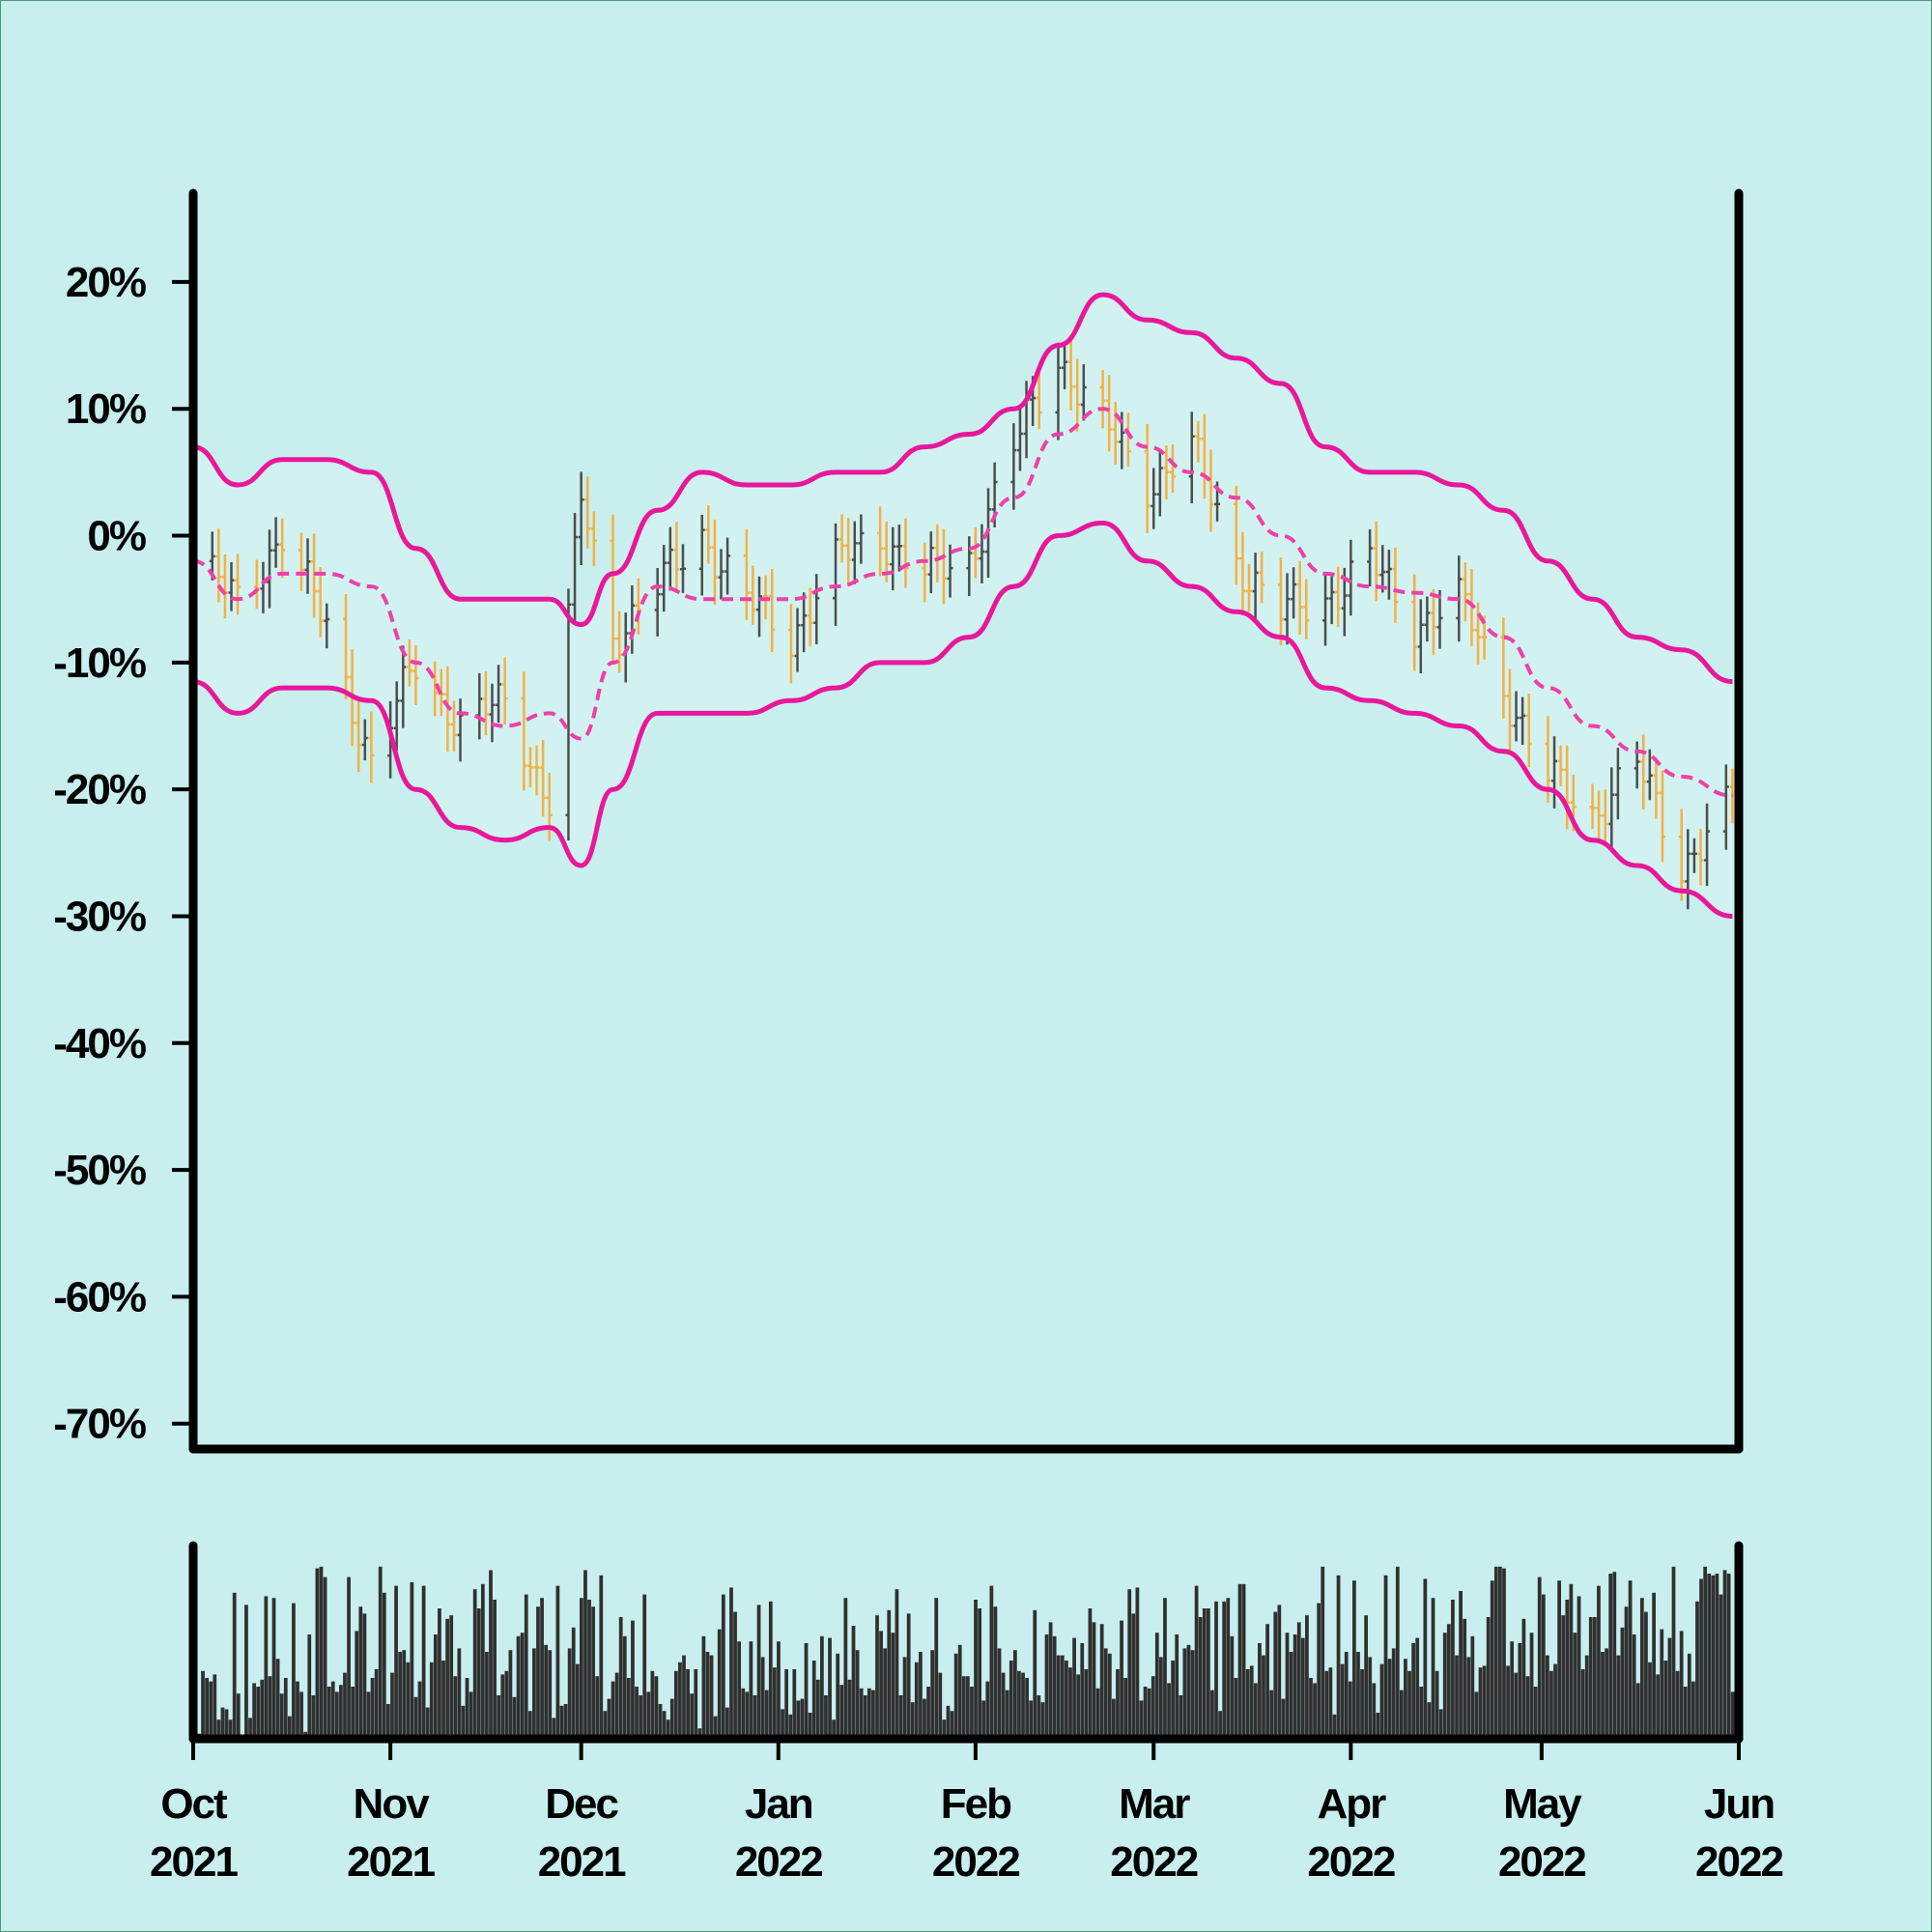  Describe the element at coordinates (106, 282) in the screenshot. I see `y-tick-label: 20%` at that location.